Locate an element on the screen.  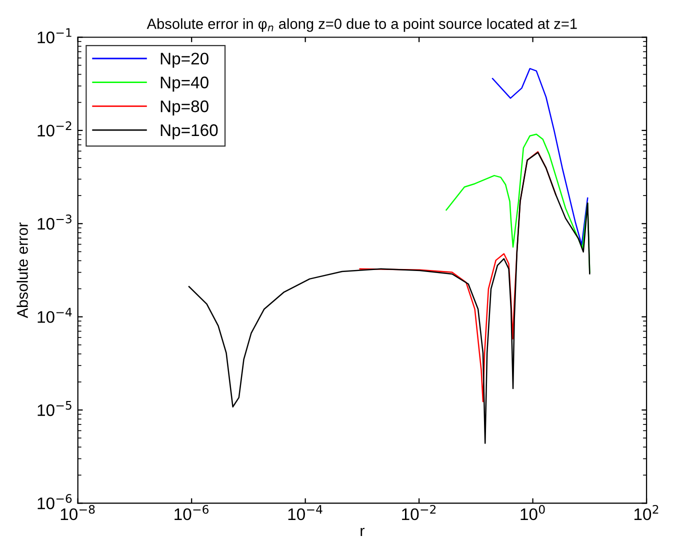
x-tick-label: 10$^{−4}$ is located at coordinates (305, 512).